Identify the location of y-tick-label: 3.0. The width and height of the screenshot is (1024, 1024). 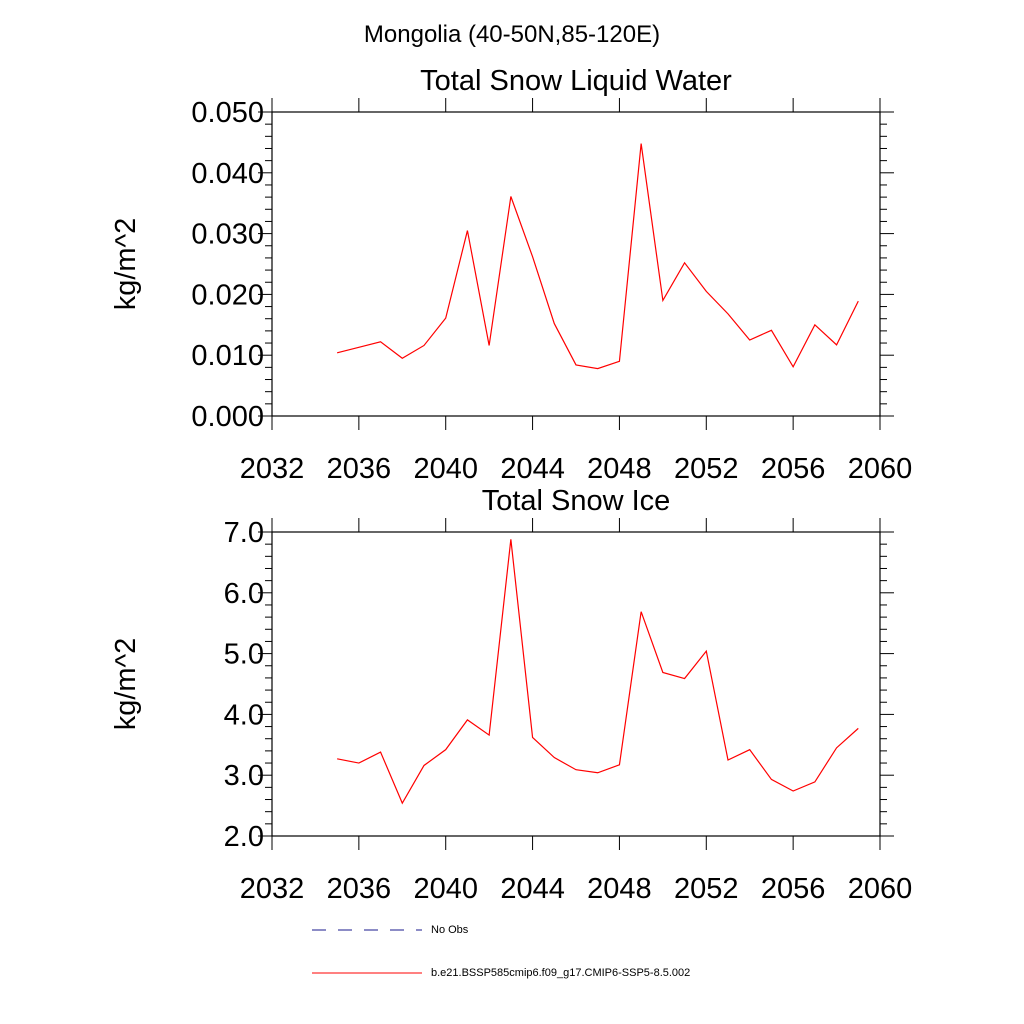
(244, 776).